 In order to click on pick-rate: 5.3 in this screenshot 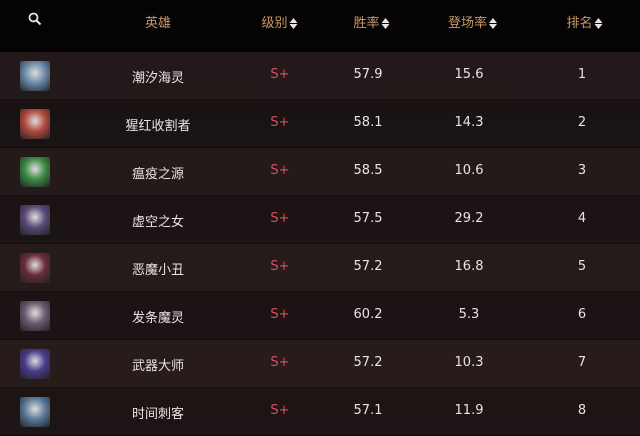, I will do `click(469, 314)`.